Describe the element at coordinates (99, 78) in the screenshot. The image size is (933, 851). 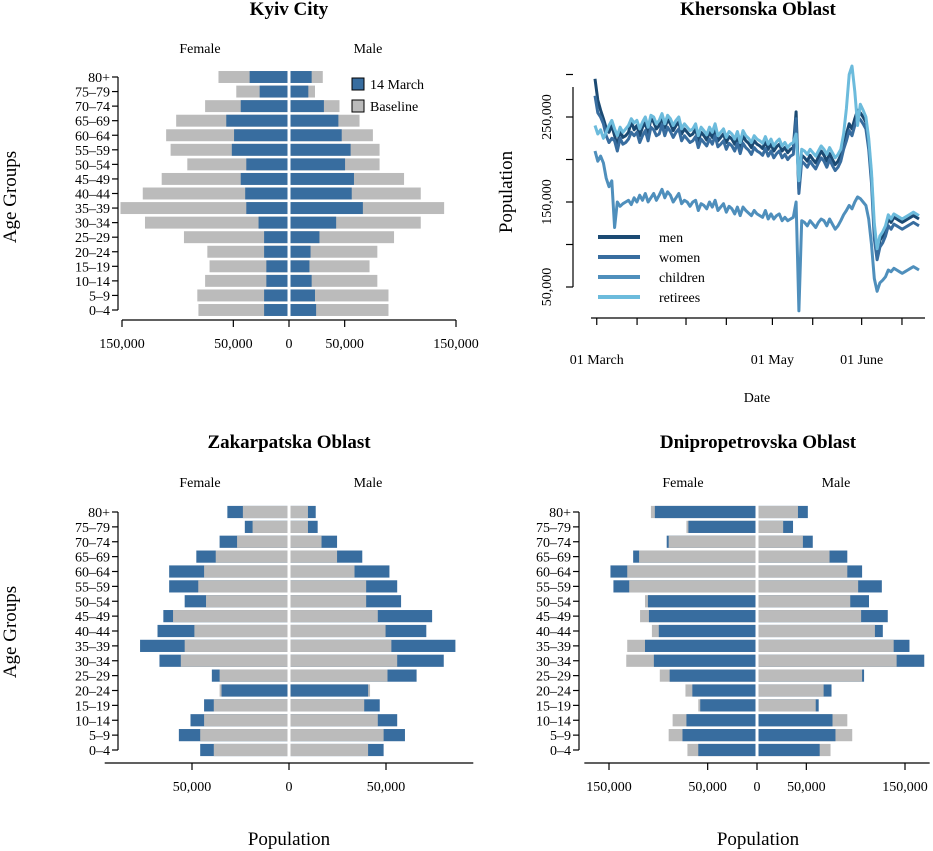
I see `kyiv-age-tick: 80+` at that location.